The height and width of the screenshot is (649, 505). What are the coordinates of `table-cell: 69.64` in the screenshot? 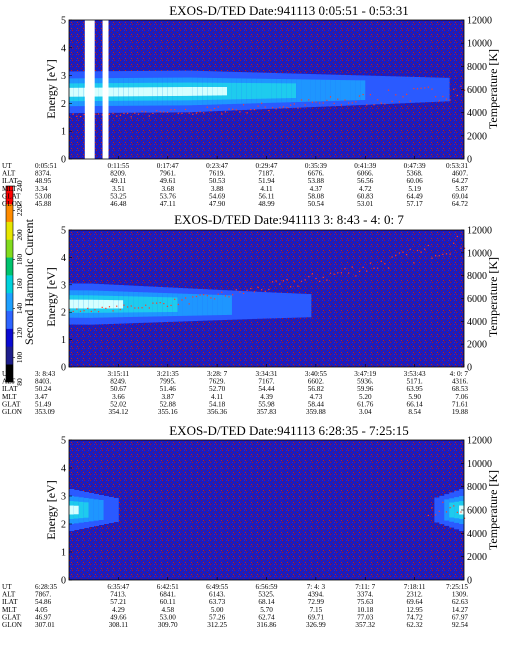 It's located at (415, 602).